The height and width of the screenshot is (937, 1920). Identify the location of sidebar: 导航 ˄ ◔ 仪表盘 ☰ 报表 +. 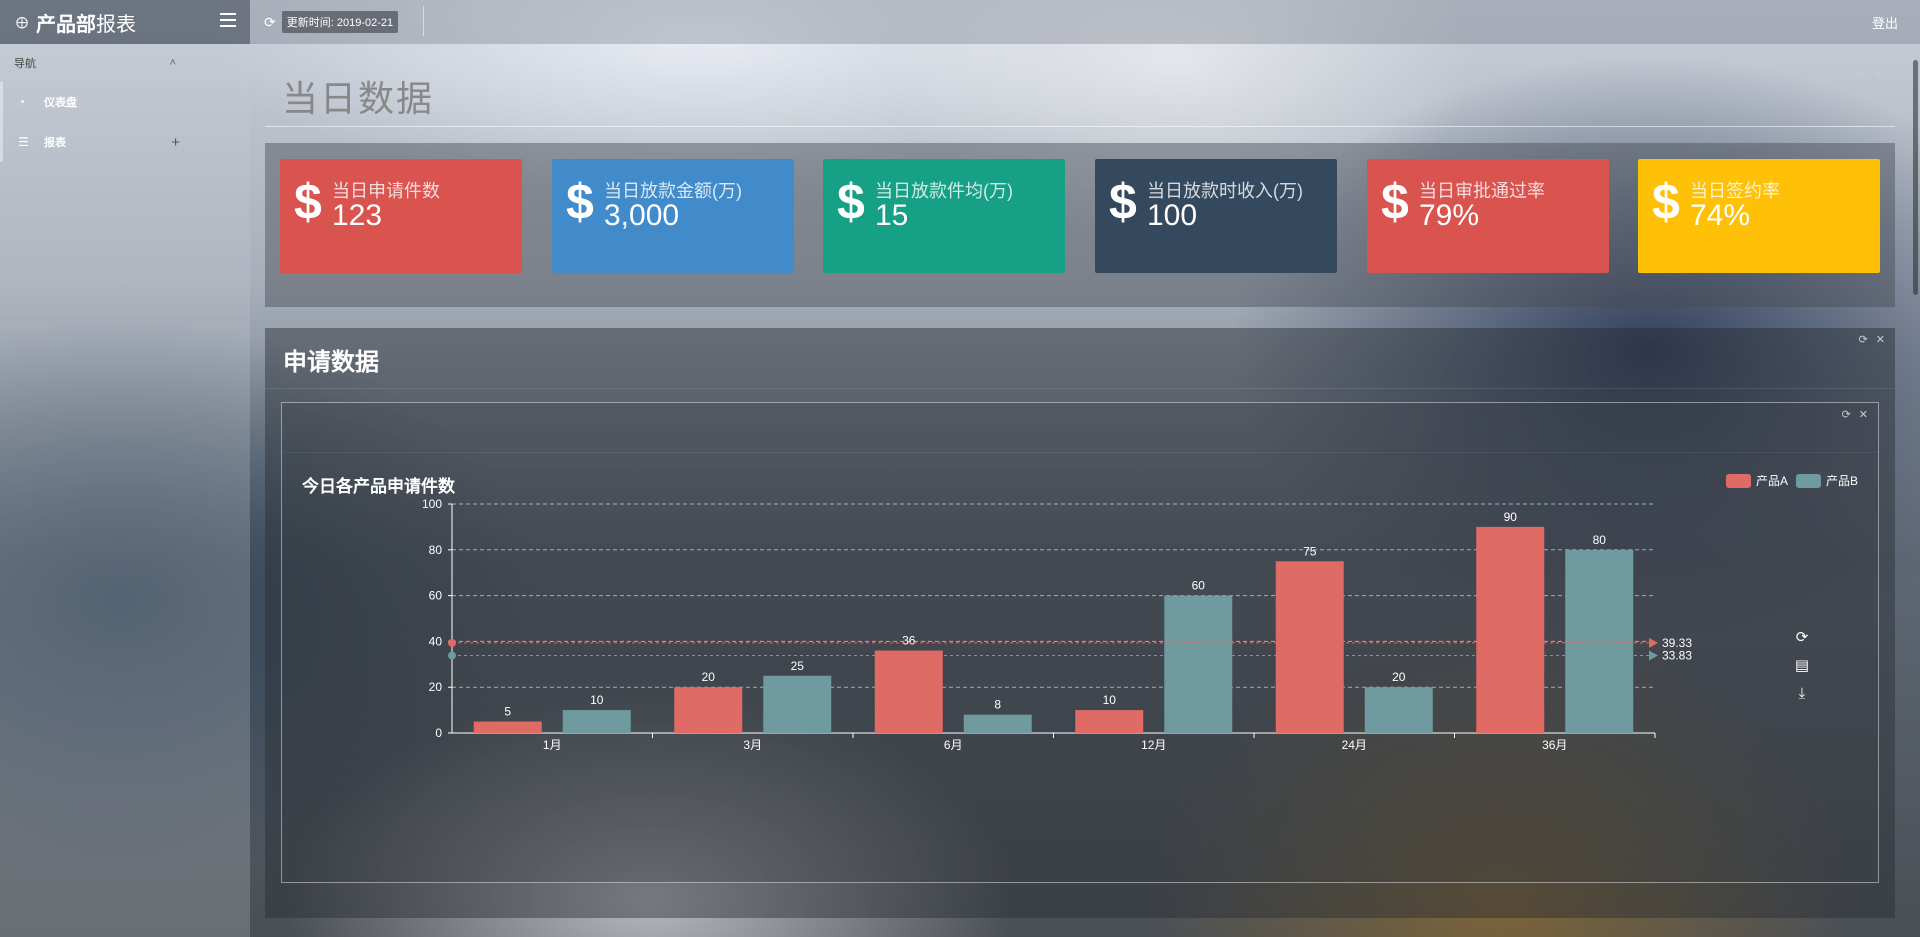
(125, 490).